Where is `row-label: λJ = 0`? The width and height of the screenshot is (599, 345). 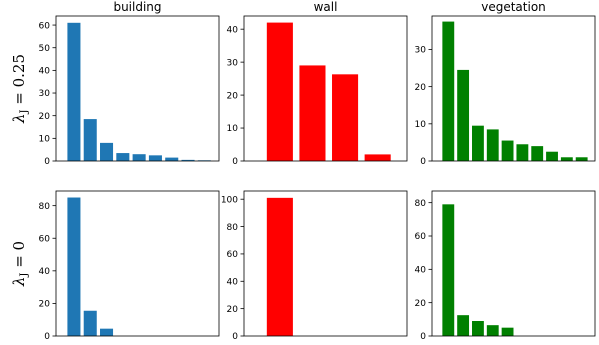
row-label: λJ = 0 is located at coordinates (20, 264).